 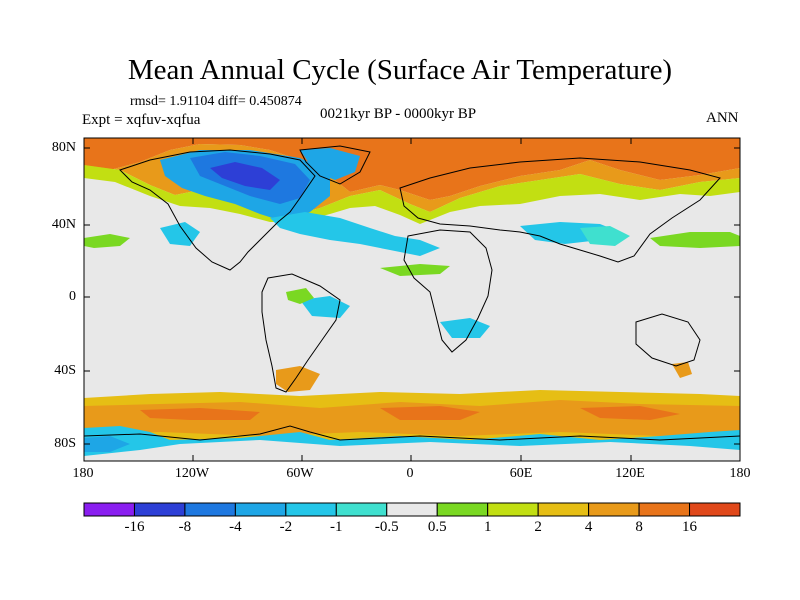 What do you see at coordinates (521, 473) in the screenshot?
I see `lon-label-60e: 60E` at bounding box center [521, 473].